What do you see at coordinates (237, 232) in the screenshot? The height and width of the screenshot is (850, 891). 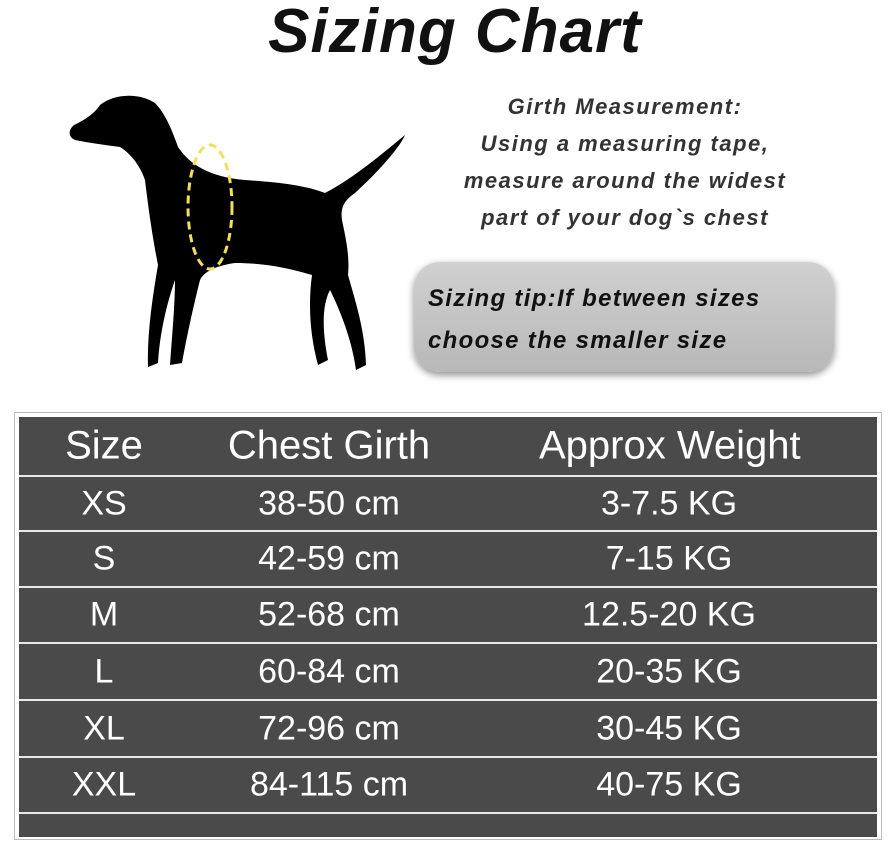 I see `dog-silhouette-icon` at bounding box center [237, 232].